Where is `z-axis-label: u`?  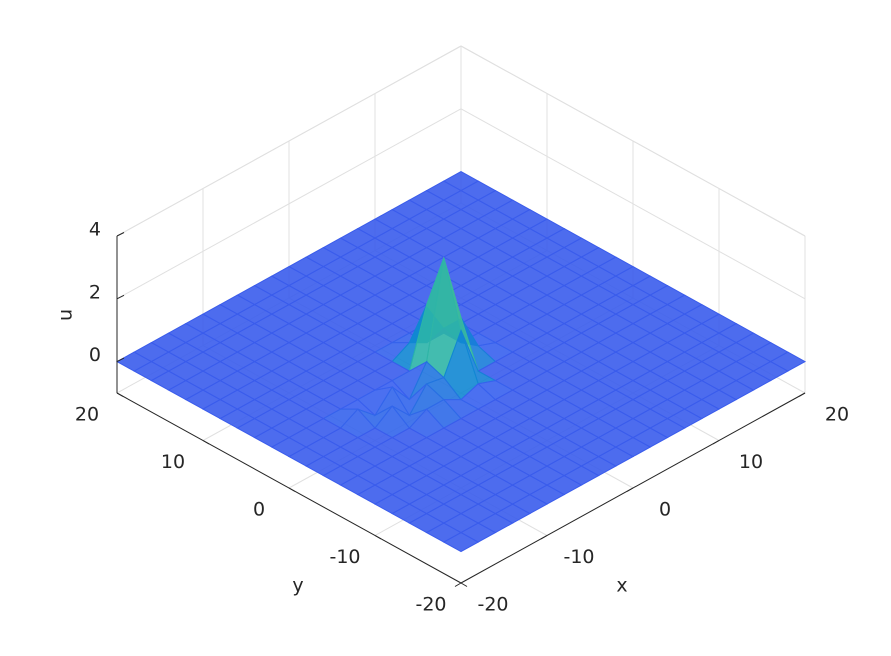 z-axis-label: u is located at coordinates (66, 315).